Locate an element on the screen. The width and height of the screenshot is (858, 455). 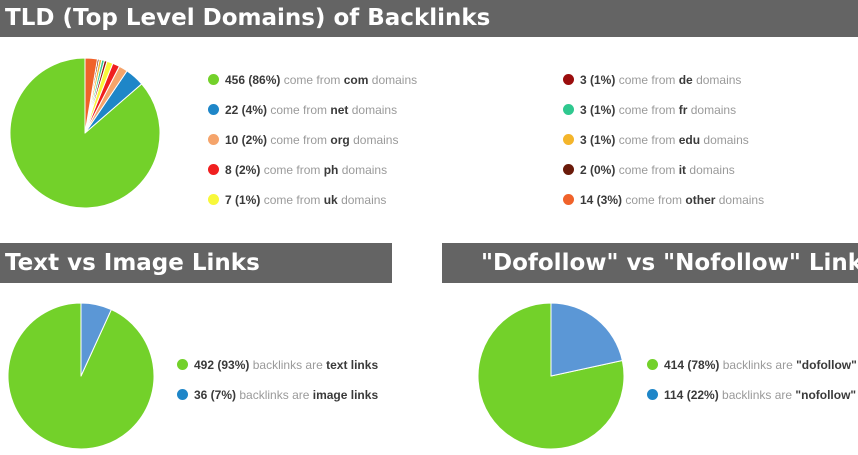
tld-legend-item: 14 (3%) come from other domains is located at coordinates (663, 200).